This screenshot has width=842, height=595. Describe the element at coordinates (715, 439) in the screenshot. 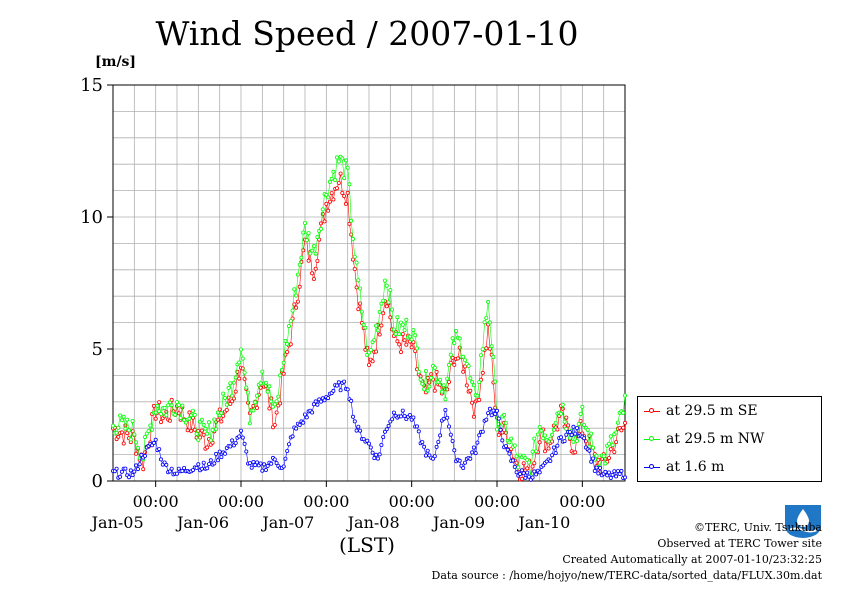

I see `legend-label-nw: at 29.5 m NW` at that location.